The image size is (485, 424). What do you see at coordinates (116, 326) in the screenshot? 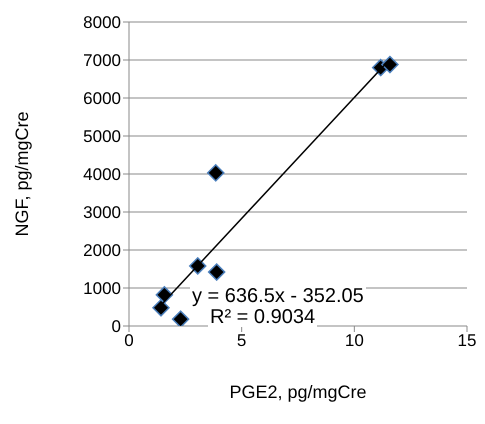
I see `y-tick-label: 0` at bounding box center [116, 326].